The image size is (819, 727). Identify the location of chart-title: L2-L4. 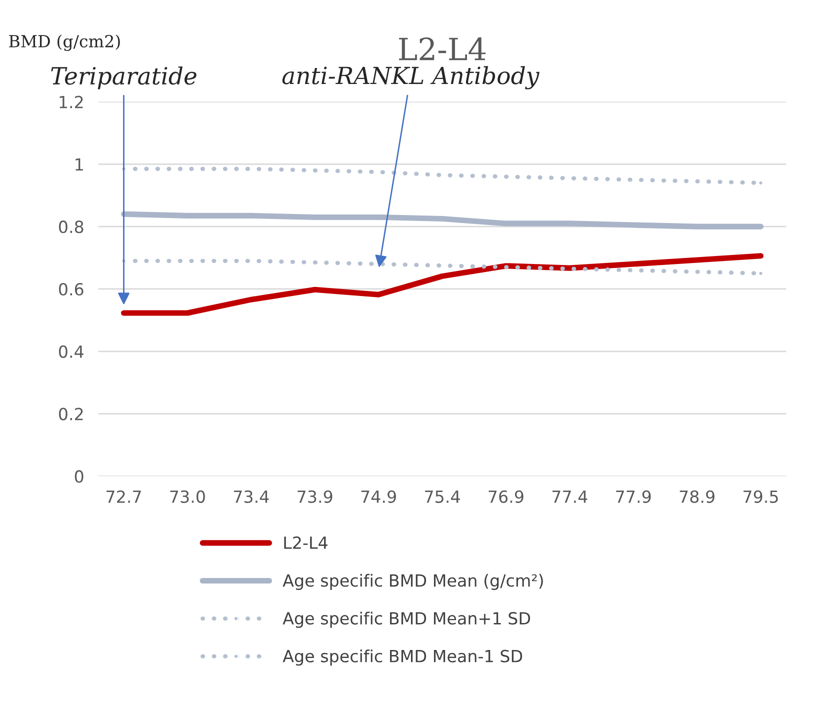
(442, 48).